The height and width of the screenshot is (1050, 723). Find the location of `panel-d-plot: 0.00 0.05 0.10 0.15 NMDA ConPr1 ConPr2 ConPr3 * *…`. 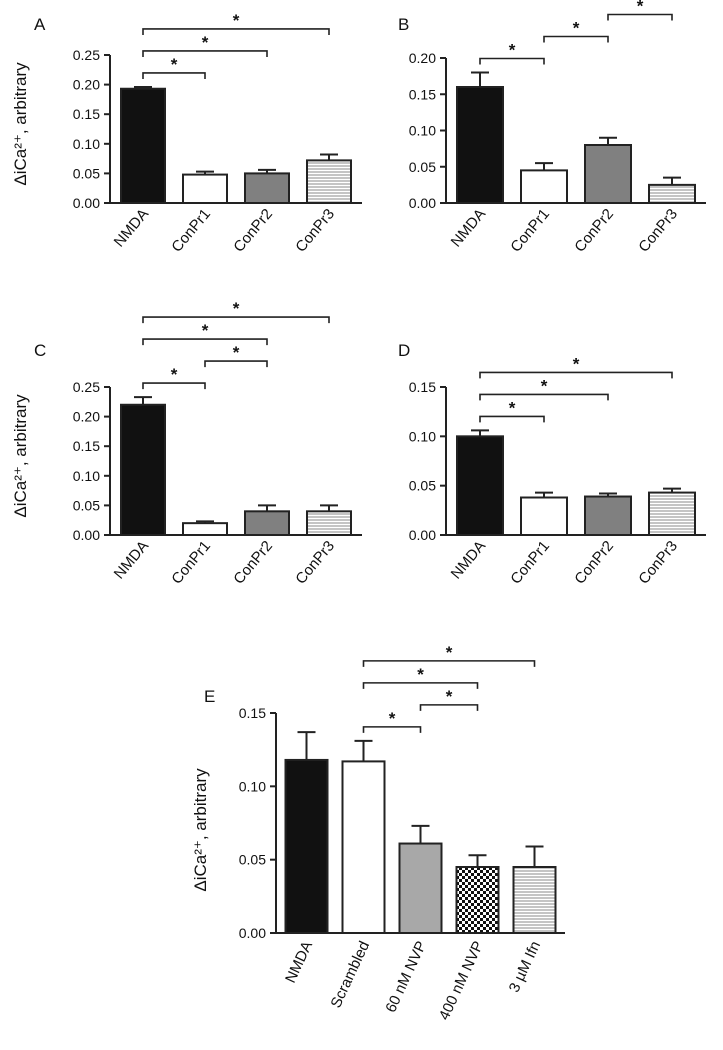

panel-d-plot: 0.00 0.05 0.10 0.15 NMDA ConPr1 ConPr2 ConPr3 * *… is located at coordinates (557, 471).